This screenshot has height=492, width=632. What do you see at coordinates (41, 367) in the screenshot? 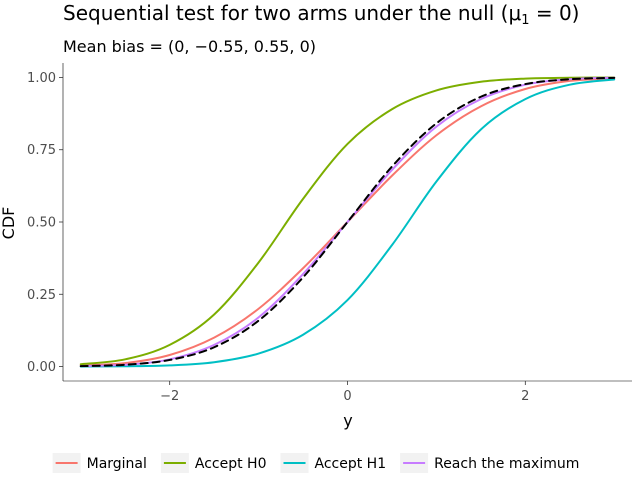
I see `y-tick-label: 0.00` at bounding box center [41, 367].